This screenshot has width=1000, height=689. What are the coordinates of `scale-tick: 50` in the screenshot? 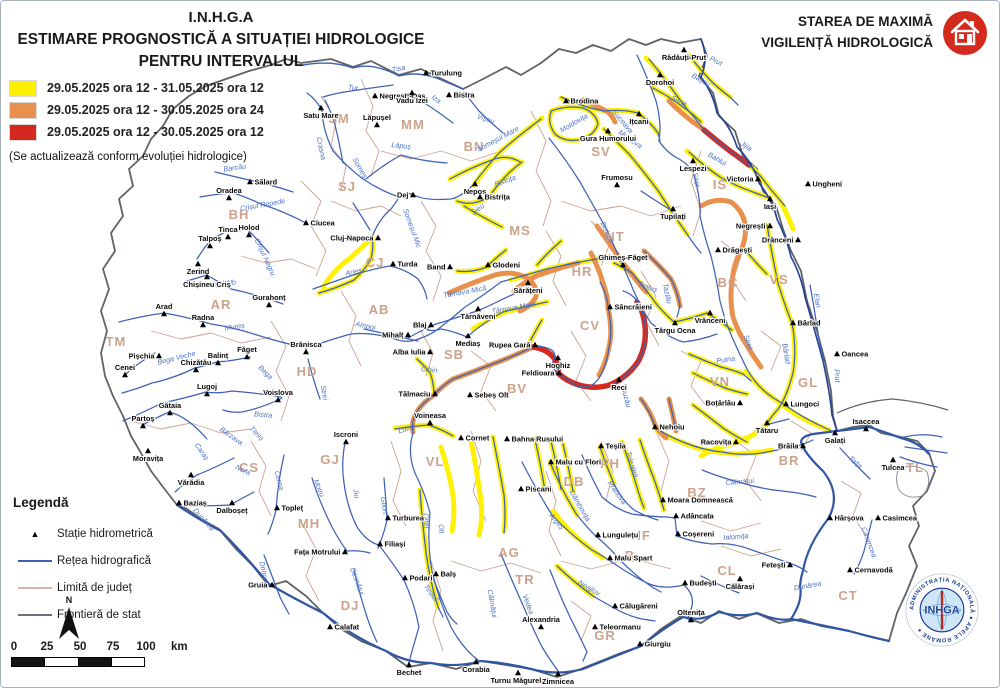 It's located at (80, 647).